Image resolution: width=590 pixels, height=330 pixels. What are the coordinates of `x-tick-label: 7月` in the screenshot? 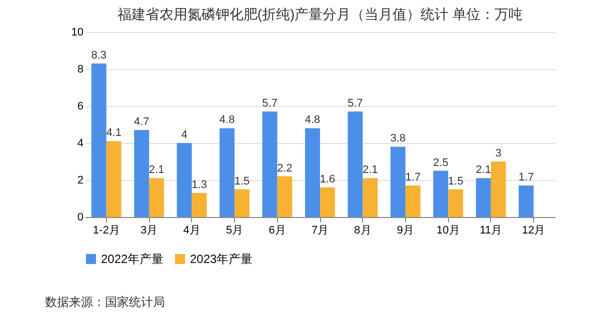 It's located at (320, 230).